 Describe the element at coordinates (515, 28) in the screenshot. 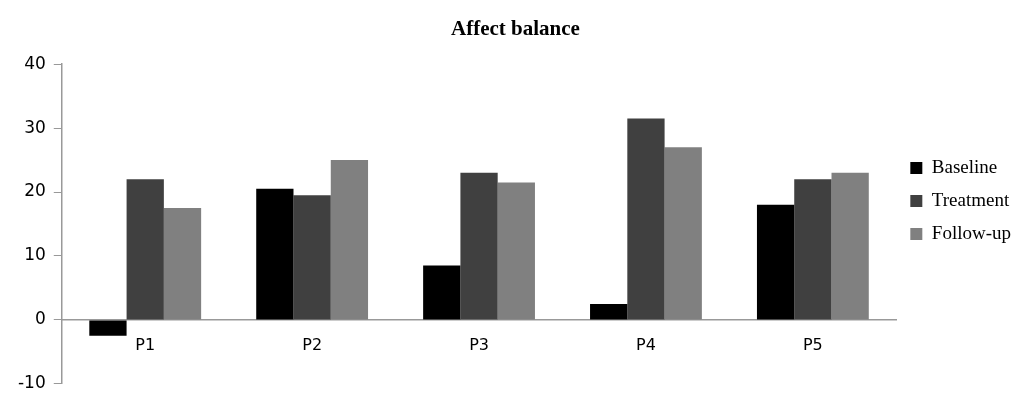

I see `chart-title: Affect balance` at that location.